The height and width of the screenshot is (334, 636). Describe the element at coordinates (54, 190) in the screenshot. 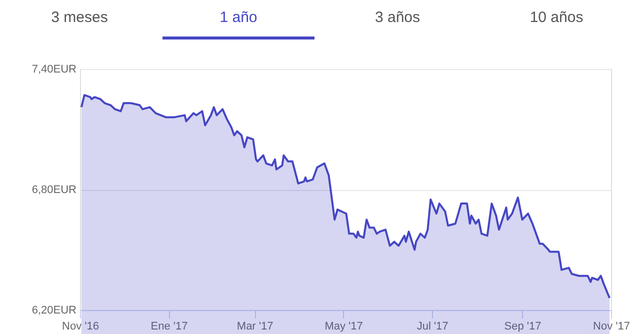

I see `y-tick-label: 6,80EUR` at that location.